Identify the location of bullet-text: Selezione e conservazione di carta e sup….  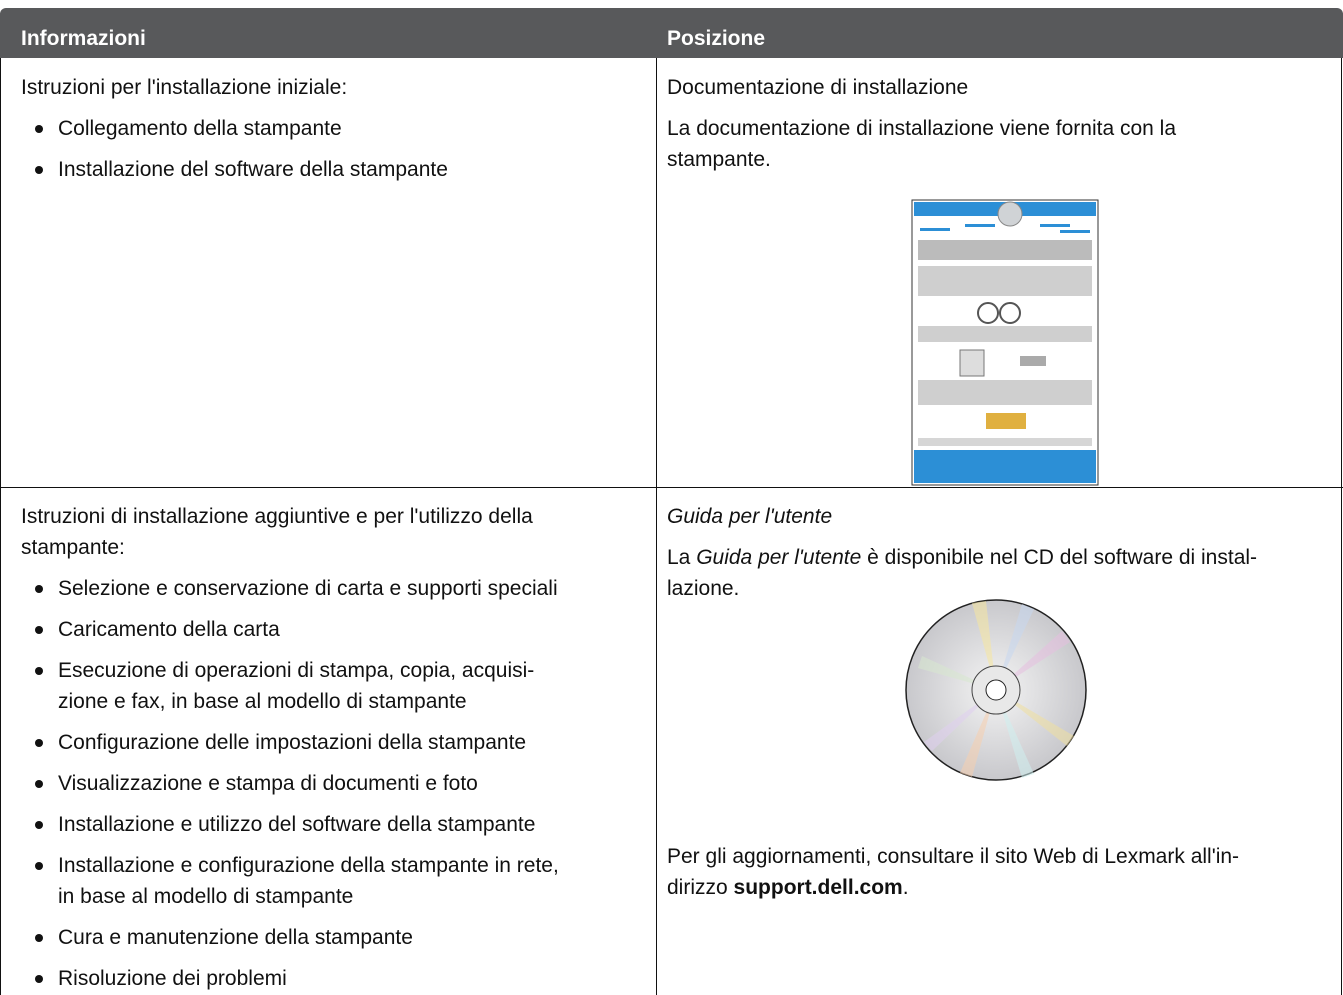
(308, 588).